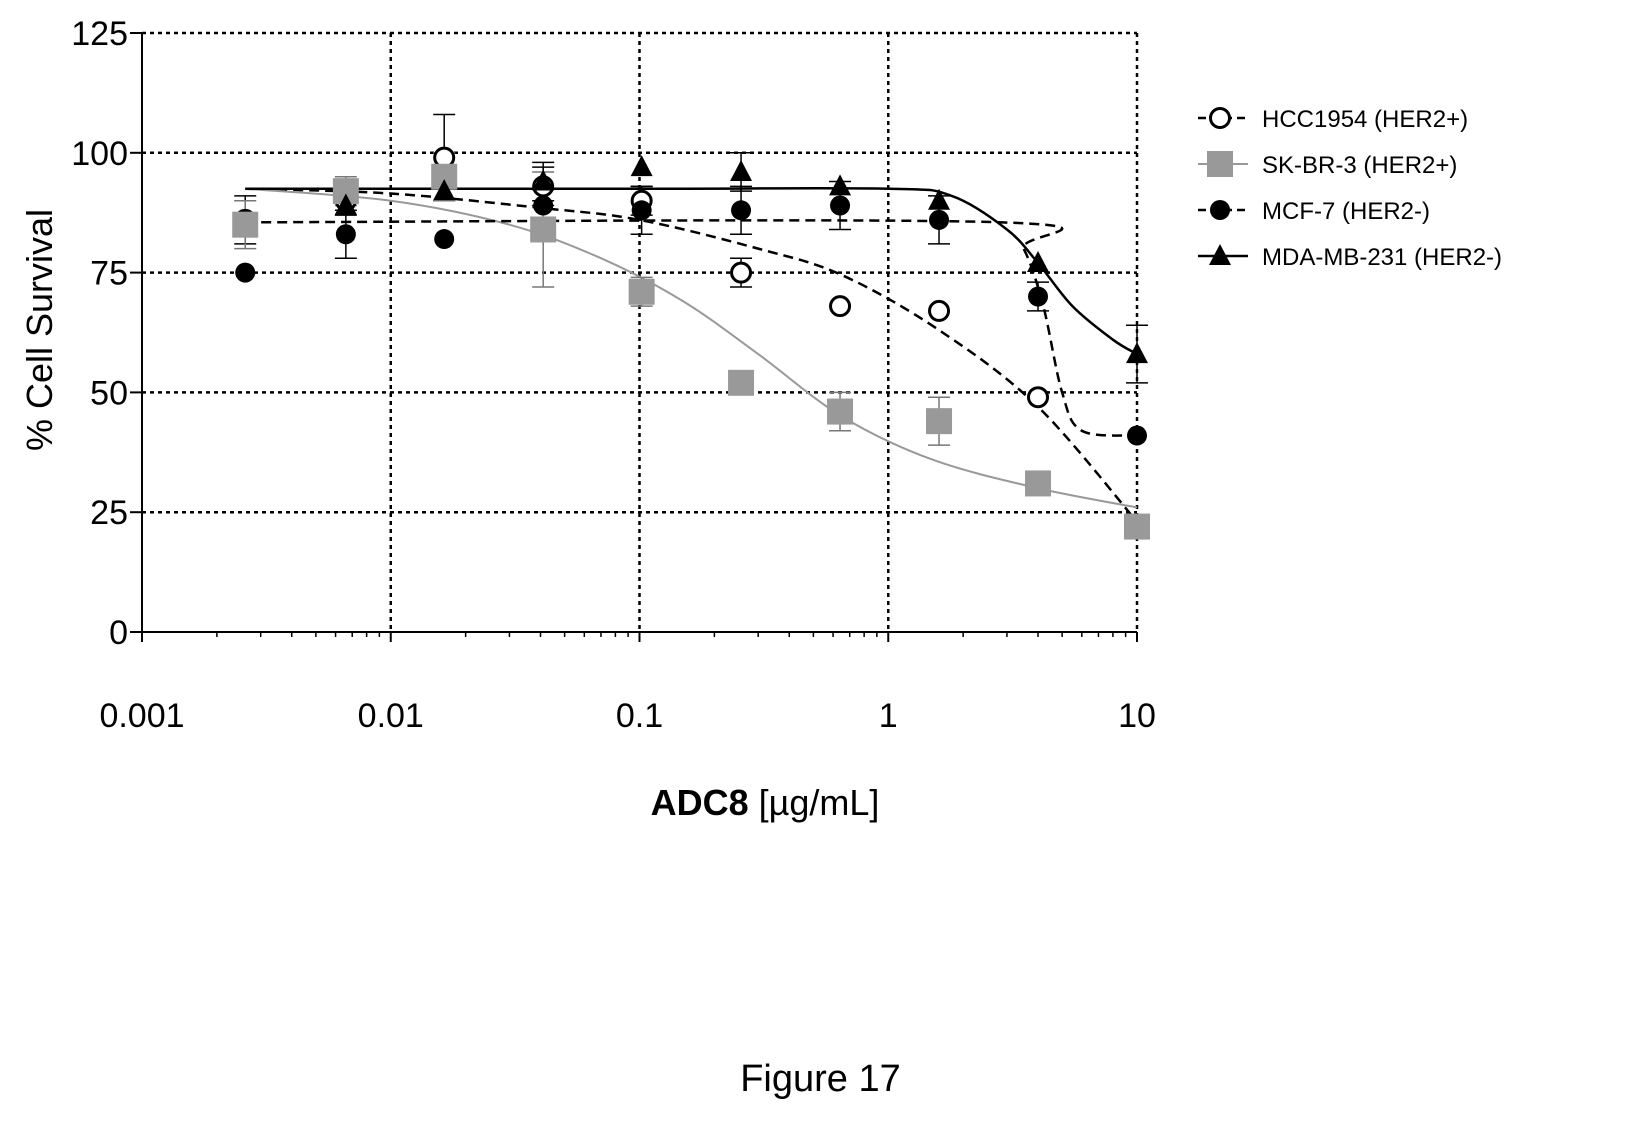 The image size is (1641, 1126). I want to click on x-axis-title: ADC8 [µg/mL], so click(765, 802).